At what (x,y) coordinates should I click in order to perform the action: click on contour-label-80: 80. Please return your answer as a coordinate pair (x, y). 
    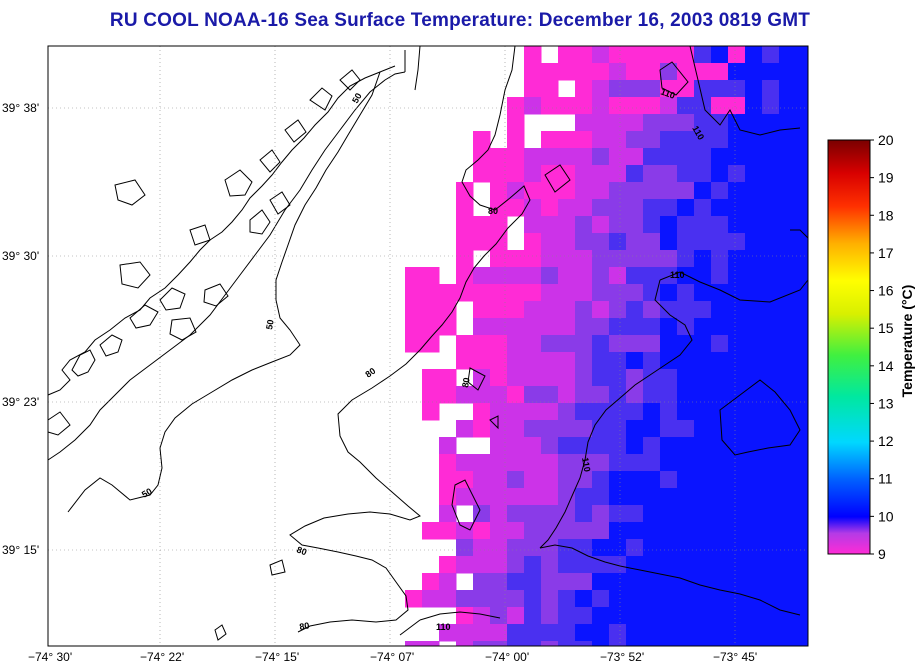
    Looking at the image, I should click on (301, 550).